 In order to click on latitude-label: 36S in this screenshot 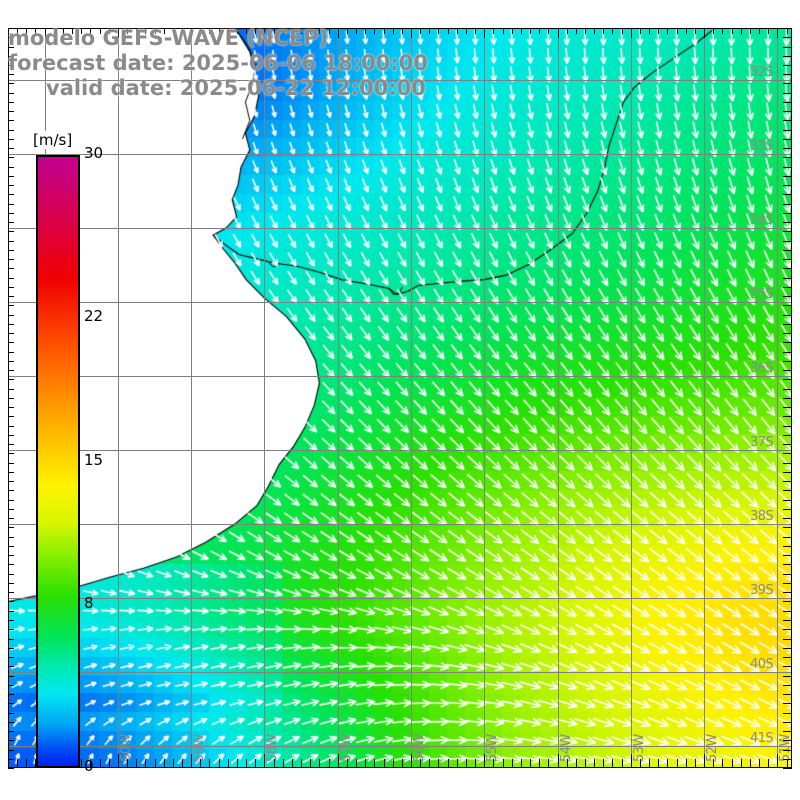, I will do `click(762, 368)`.